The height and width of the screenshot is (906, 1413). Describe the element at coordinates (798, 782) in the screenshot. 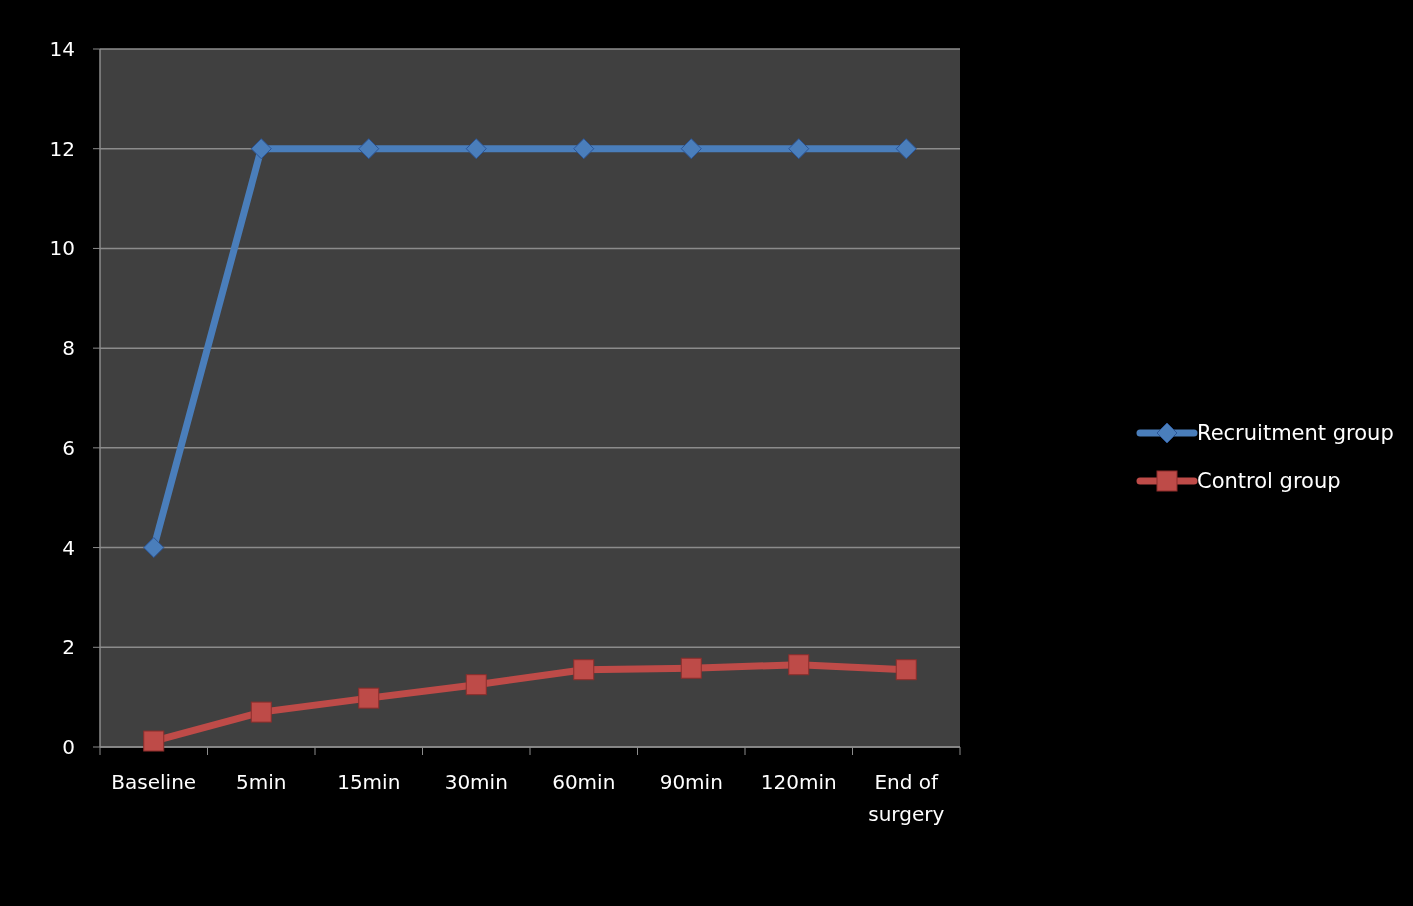

I see `x-tick-label: 120min` at that location.